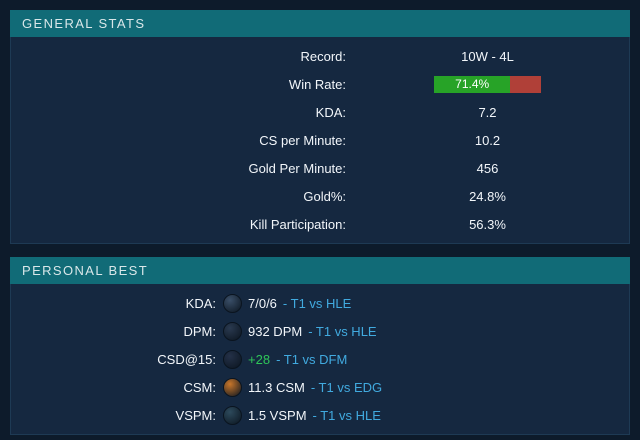 This screenshot has width=640, height=440. What do you see at coordinates (525, 84) in the screenshot?
I see `winrate-red-segment` at bounding box center [525, 84].